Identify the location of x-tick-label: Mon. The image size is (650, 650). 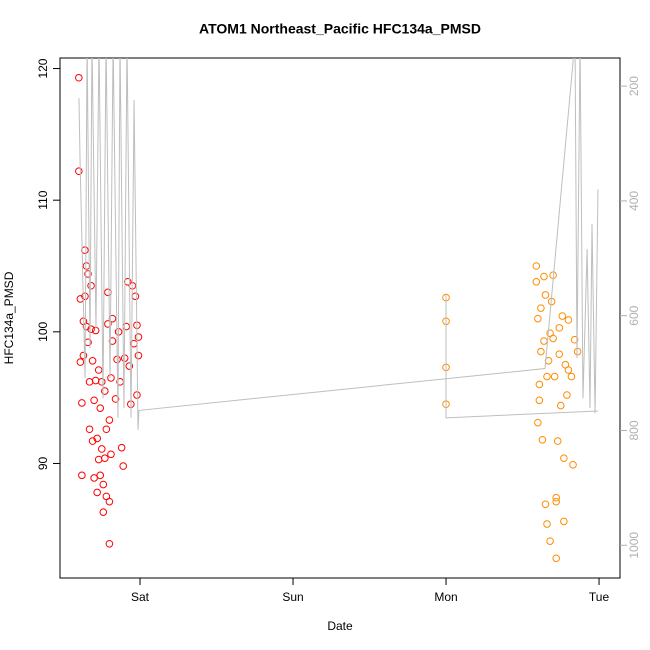
(445, 597).